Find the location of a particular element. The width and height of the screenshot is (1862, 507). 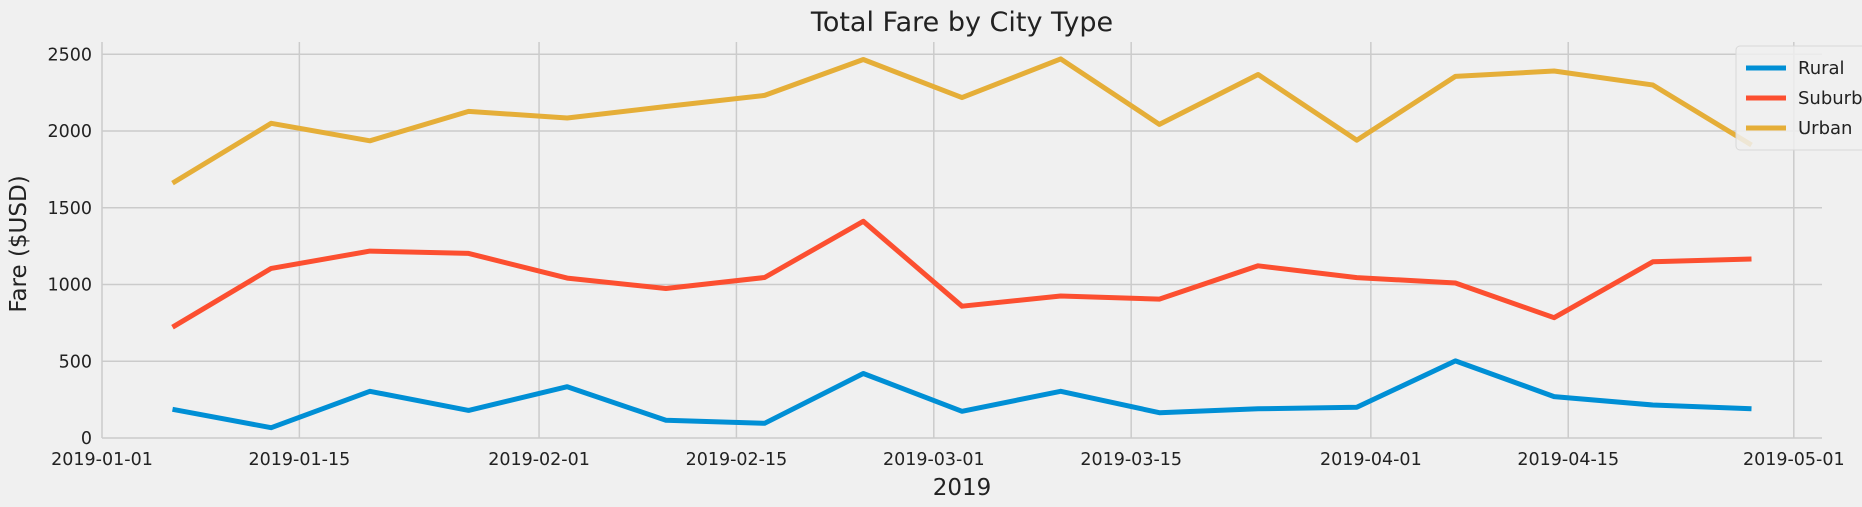

x-tick-label: 2019-01-01 is located at coordinates (102, 460).